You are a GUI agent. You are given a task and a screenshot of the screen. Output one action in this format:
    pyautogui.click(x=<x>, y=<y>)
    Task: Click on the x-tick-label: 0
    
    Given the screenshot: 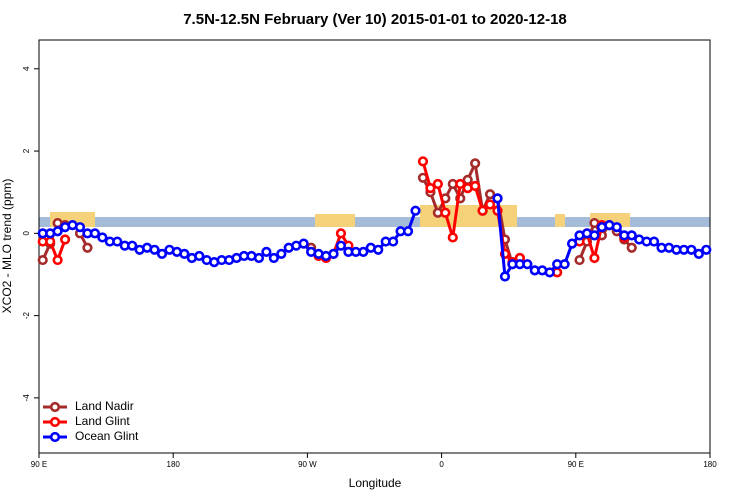 What is the action you would take?
    pyautogui.click(x=441, y=464)
    